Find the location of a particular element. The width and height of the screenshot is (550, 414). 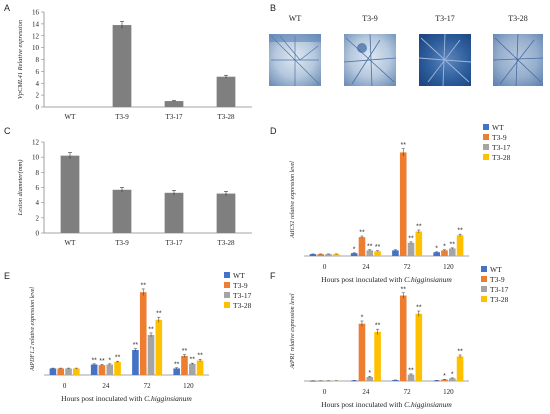

panel-letter-d: D is located at coordinates (273, 131).